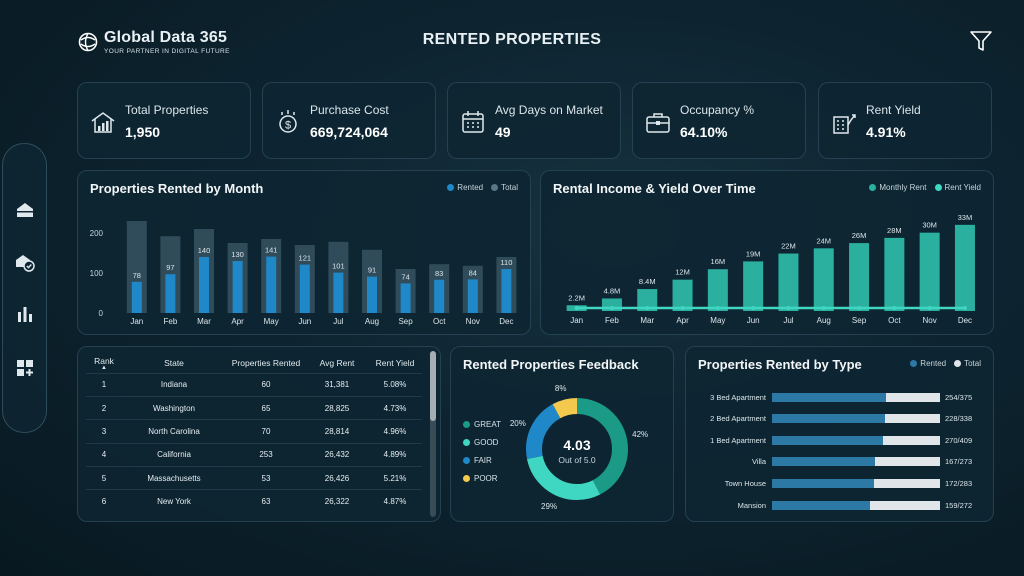  What do you see at coordinates (254, 478) in the screenshot?
I see `table-row: 5 Massachusetts 53 26,426 5.21%` at bounding box center [254, 478].